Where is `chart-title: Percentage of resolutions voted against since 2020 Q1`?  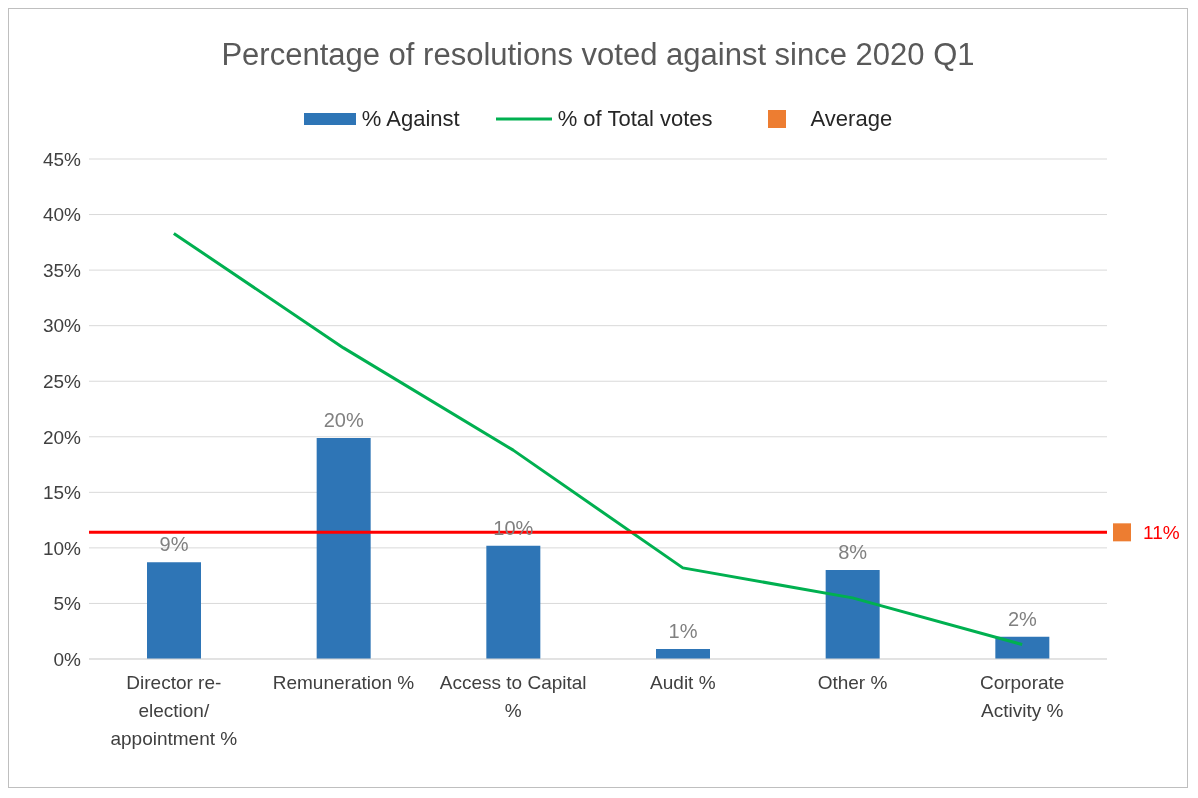
chart-title: Percentage of resolutions voted against since 2020 Q1 is located at coordinates (598, 55).